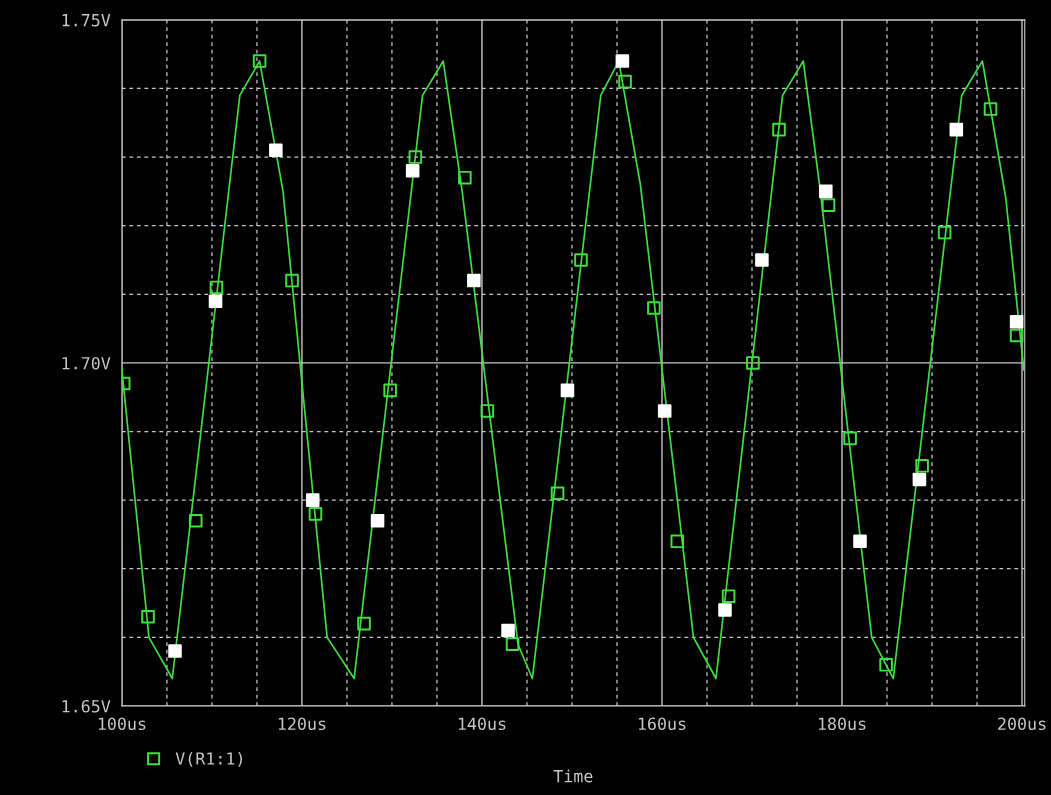 The width and height of the screenshot is (1051, 795). I want to click on x-tick-label: 160us, so click(662, 724).